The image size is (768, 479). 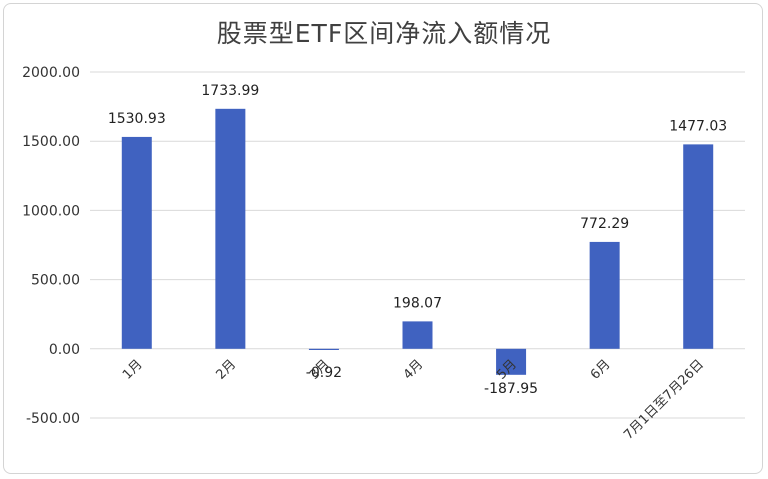 What do you see at coordinates (417, 303) in the screenshot?
I see `data-label: 198.07` at bounding box center [417, 303].